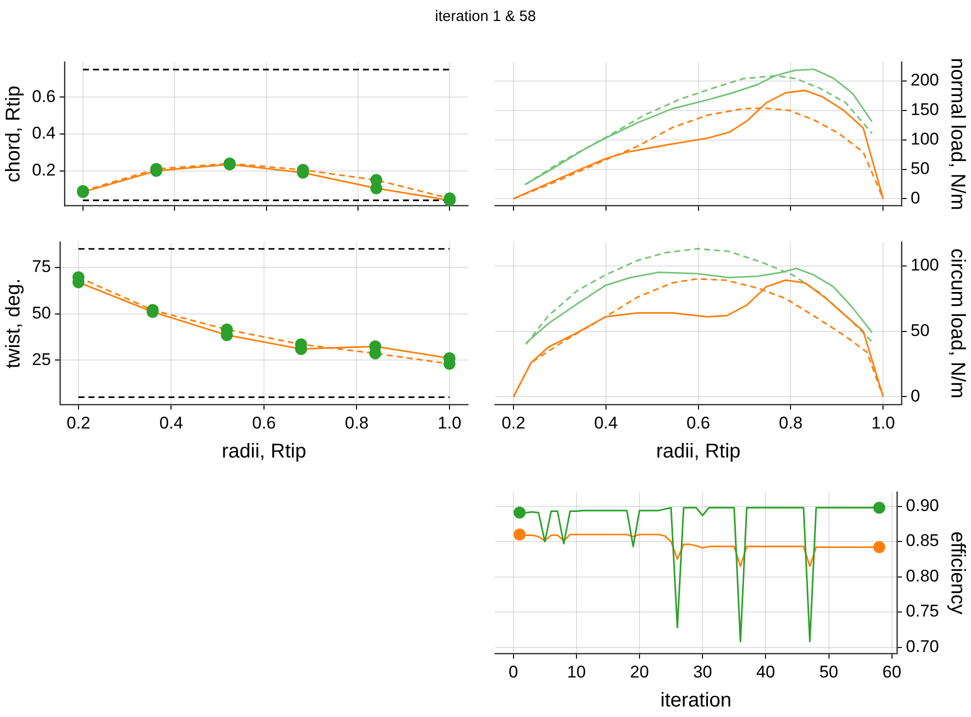  What do you see at coordinates (13, 323) in the screenshot?
I see `y-axis-title: twist, deg.` at bounding box center [13, 323].